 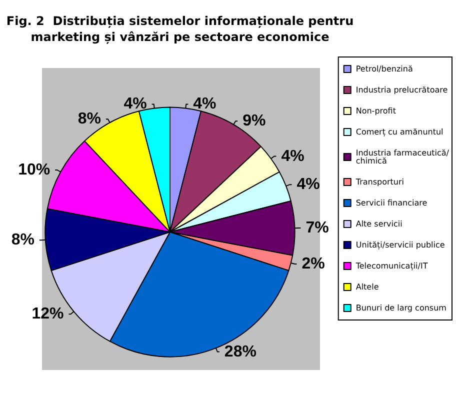 I want to click on legend-label: Altele, so click(x=367, y=287).